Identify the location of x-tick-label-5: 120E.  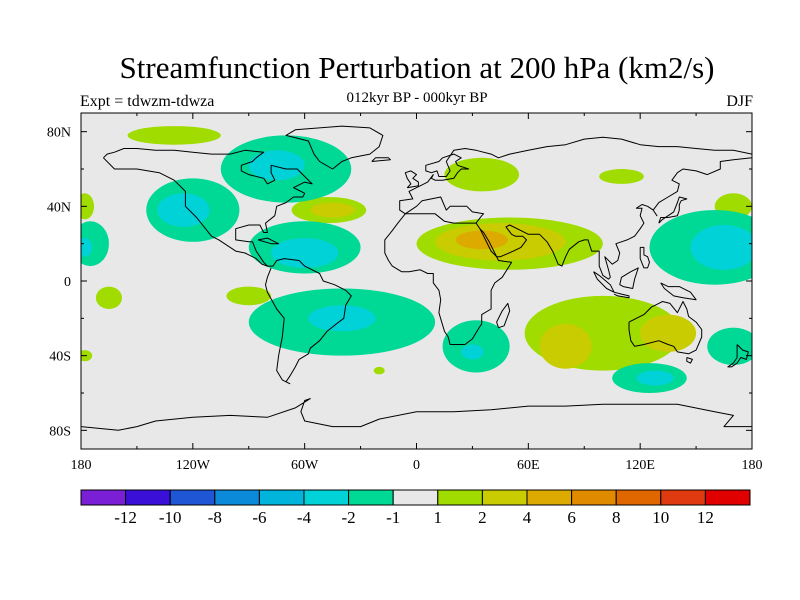
(640, 465).